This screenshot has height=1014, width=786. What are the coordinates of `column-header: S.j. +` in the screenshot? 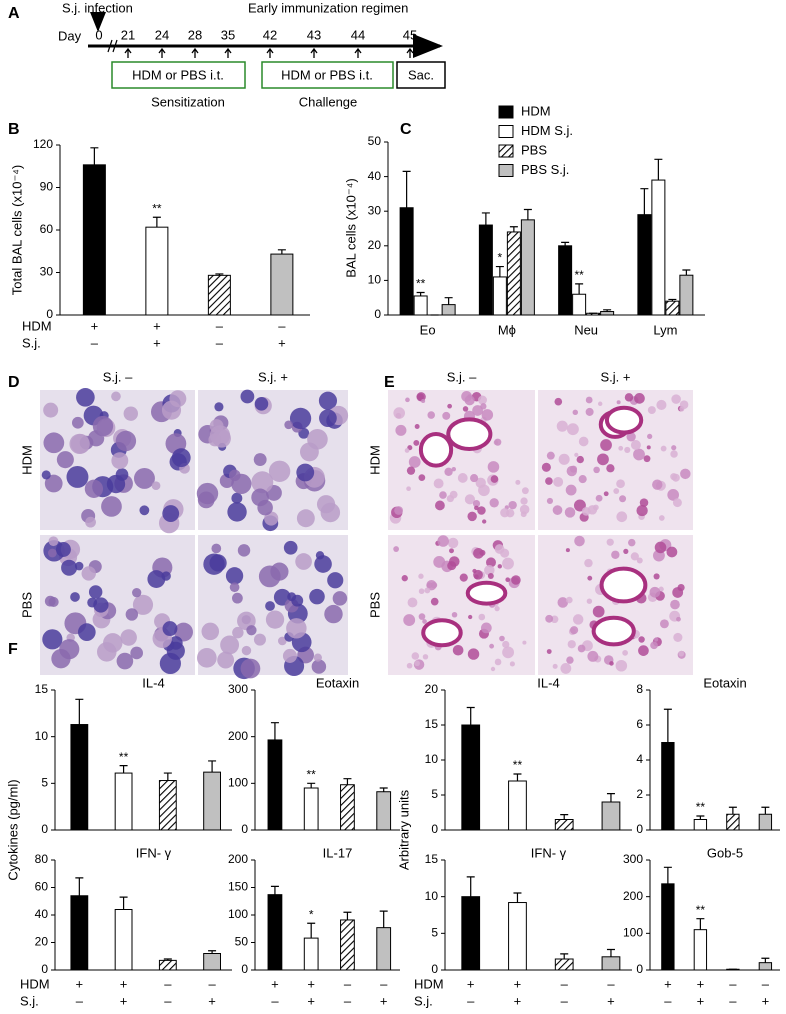 It's located at (616, 376).